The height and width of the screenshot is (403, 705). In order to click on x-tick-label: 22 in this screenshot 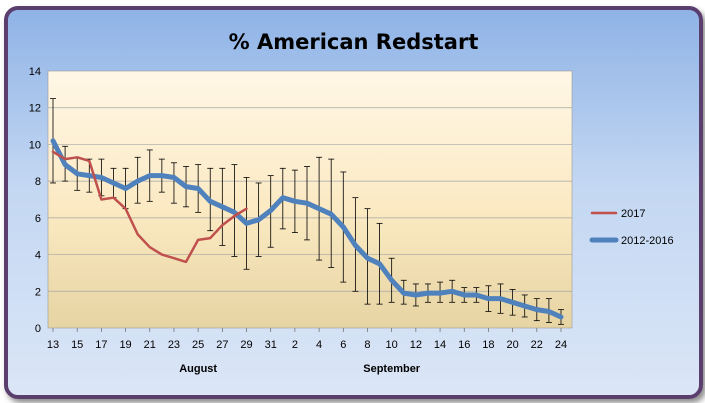, I will do `click(537, 345)`.